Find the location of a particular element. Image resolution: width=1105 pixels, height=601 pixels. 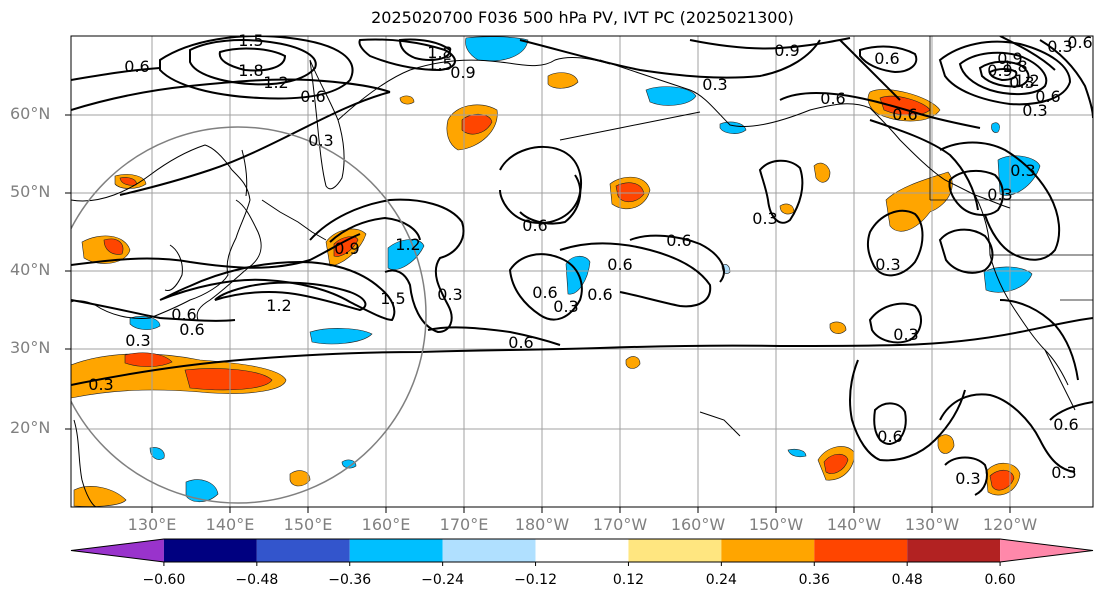

colorbar-tick-label: 0.12 is located at coordinates (628, 580).